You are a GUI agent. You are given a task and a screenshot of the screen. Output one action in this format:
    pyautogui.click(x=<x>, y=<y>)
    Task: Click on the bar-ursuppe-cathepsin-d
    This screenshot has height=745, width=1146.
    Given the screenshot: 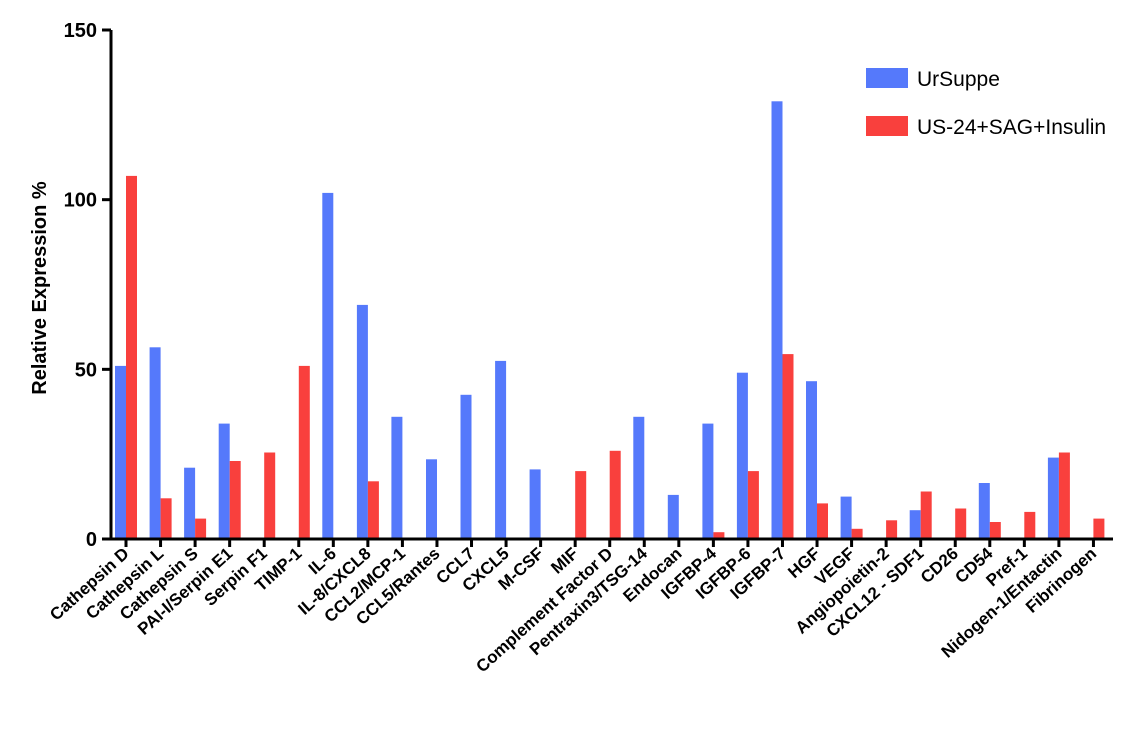 What is the action you would take?
    pyautogui.click(x=120, y=452)
    